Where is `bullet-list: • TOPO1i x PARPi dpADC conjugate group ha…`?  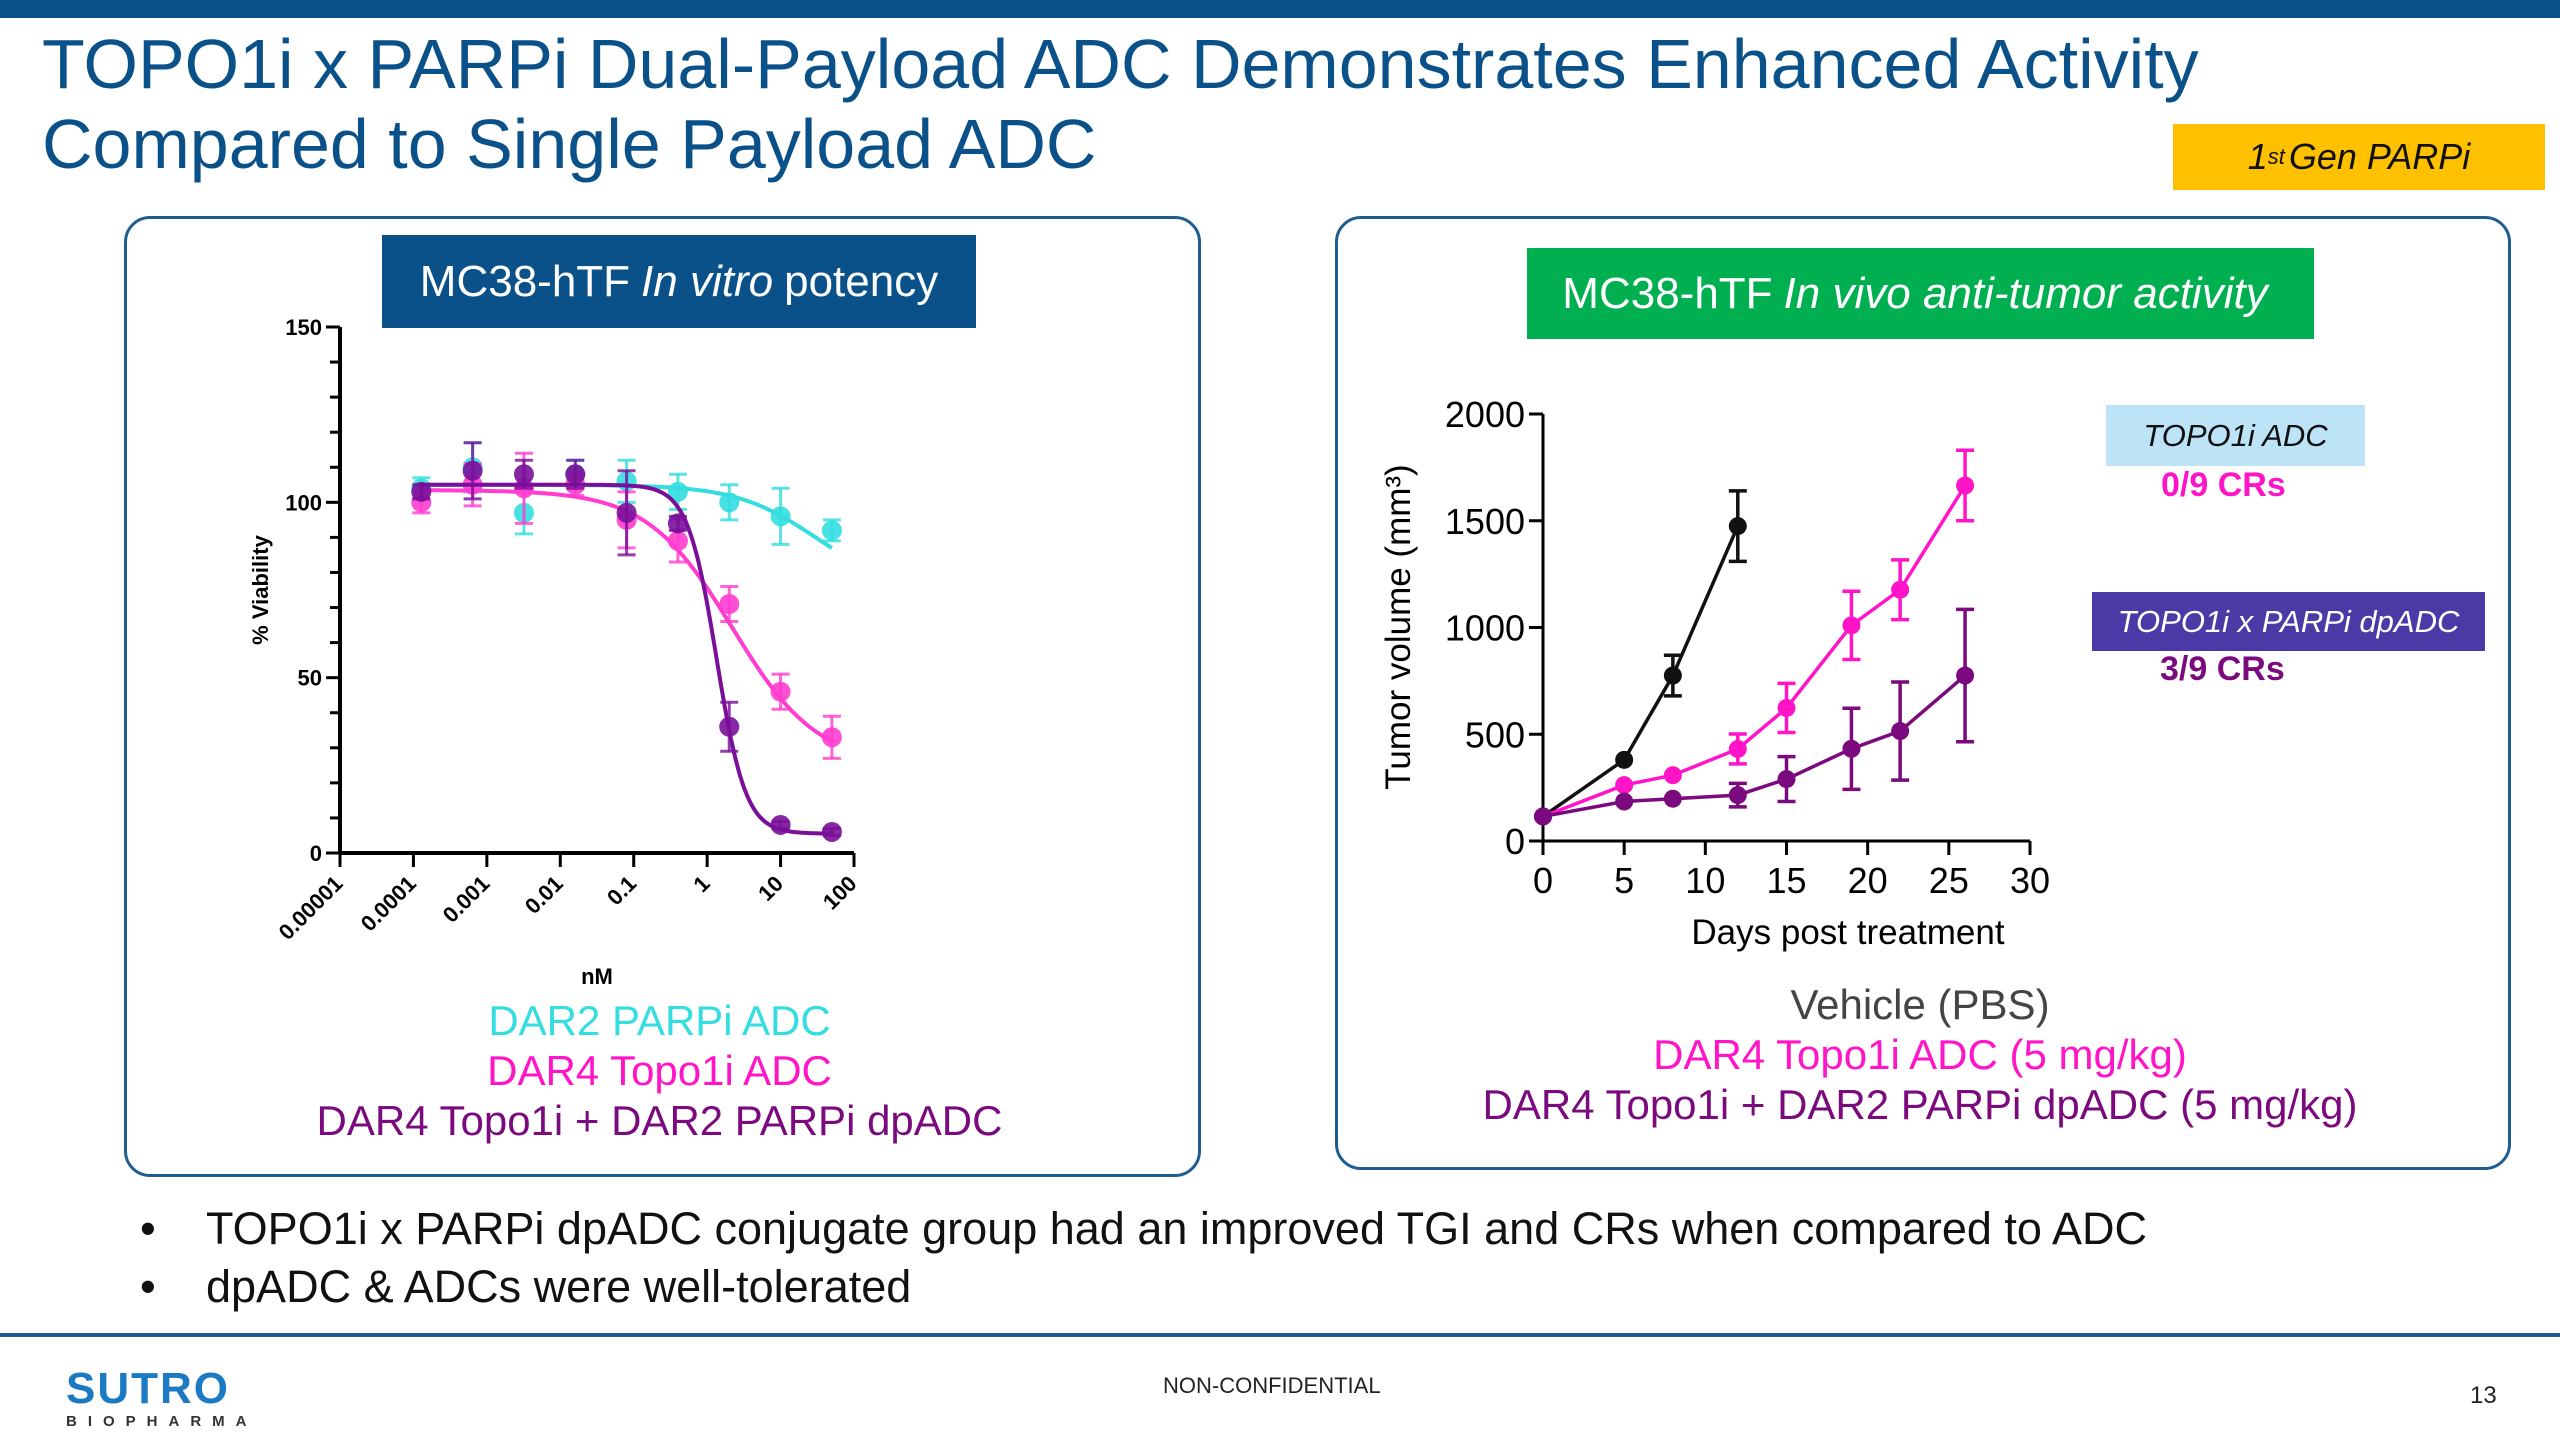
bullet-list: • TOPO1i x PARPi dpADC conjugate group ha… is located at coordinates (1143, 1258).